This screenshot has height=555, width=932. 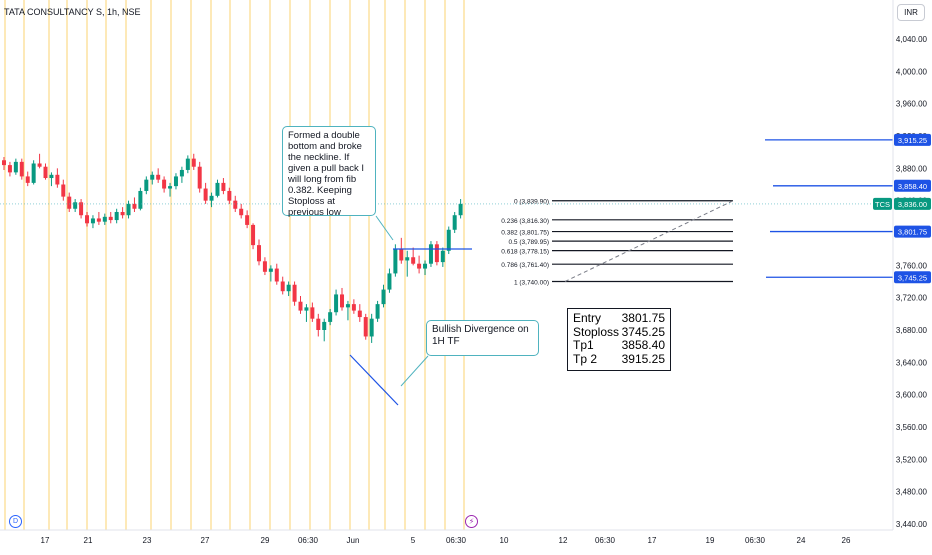 What do you see at coordinates (413, 540) in the screenshot?
I see `time-axis-tick: 5` at bounding box center [413, 540].